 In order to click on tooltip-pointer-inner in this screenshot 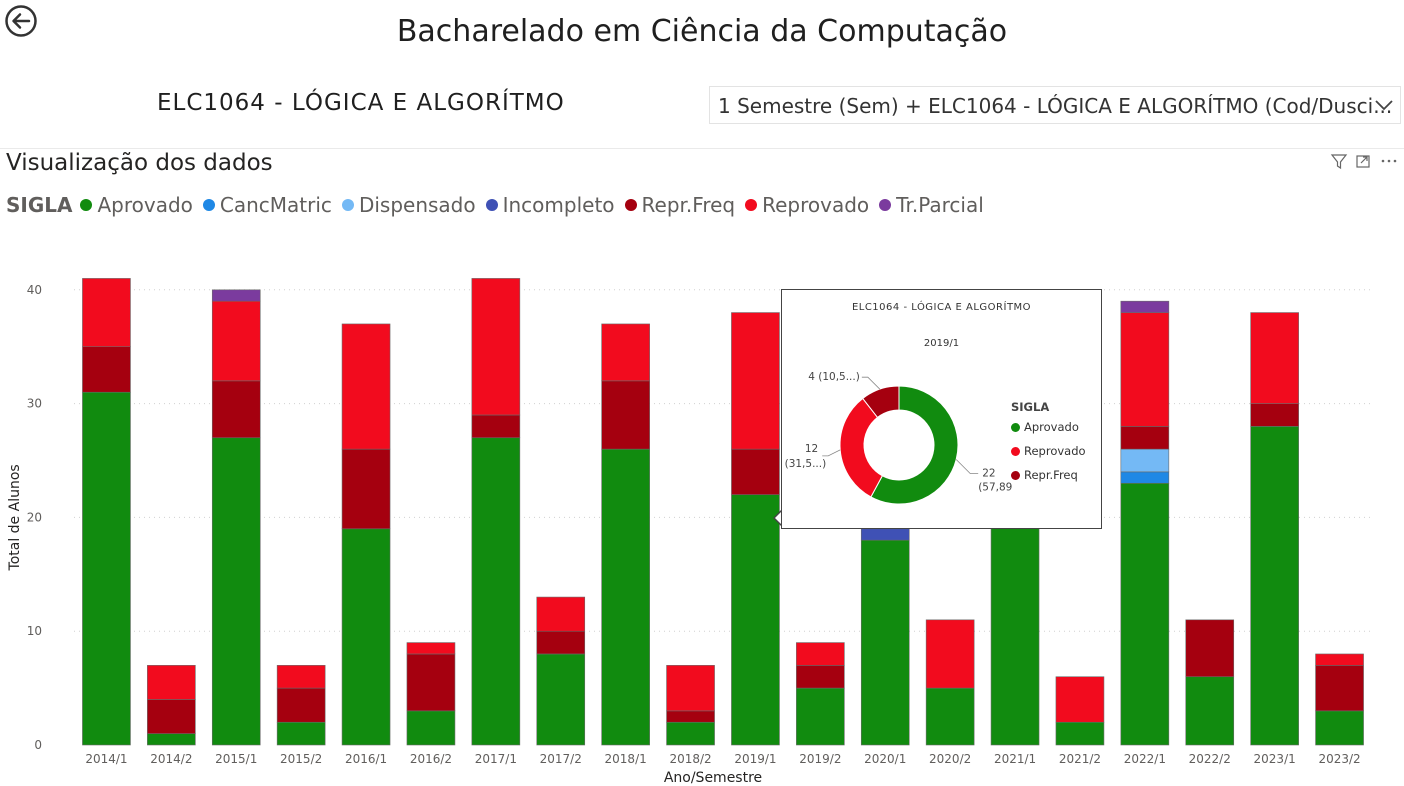, I will do `click(779, 518)`.